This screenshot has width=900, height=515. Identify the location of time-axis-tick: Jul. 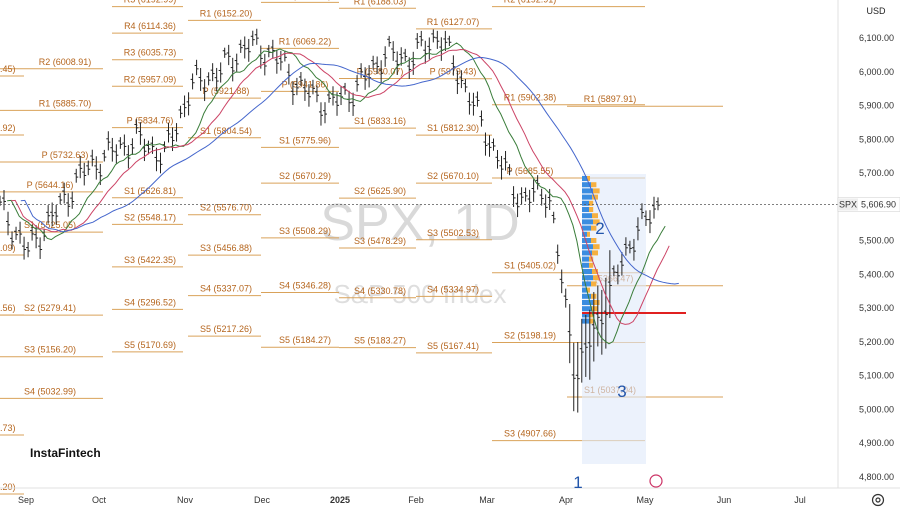
(800, 500).